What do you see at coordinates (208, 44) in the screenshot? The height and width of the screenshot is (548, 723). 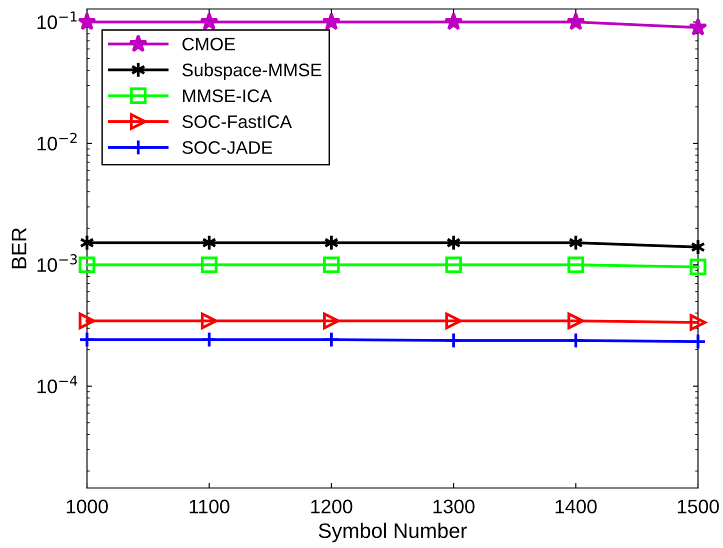 I see `legend-label: CMOE` at bounding box center [208, 44].